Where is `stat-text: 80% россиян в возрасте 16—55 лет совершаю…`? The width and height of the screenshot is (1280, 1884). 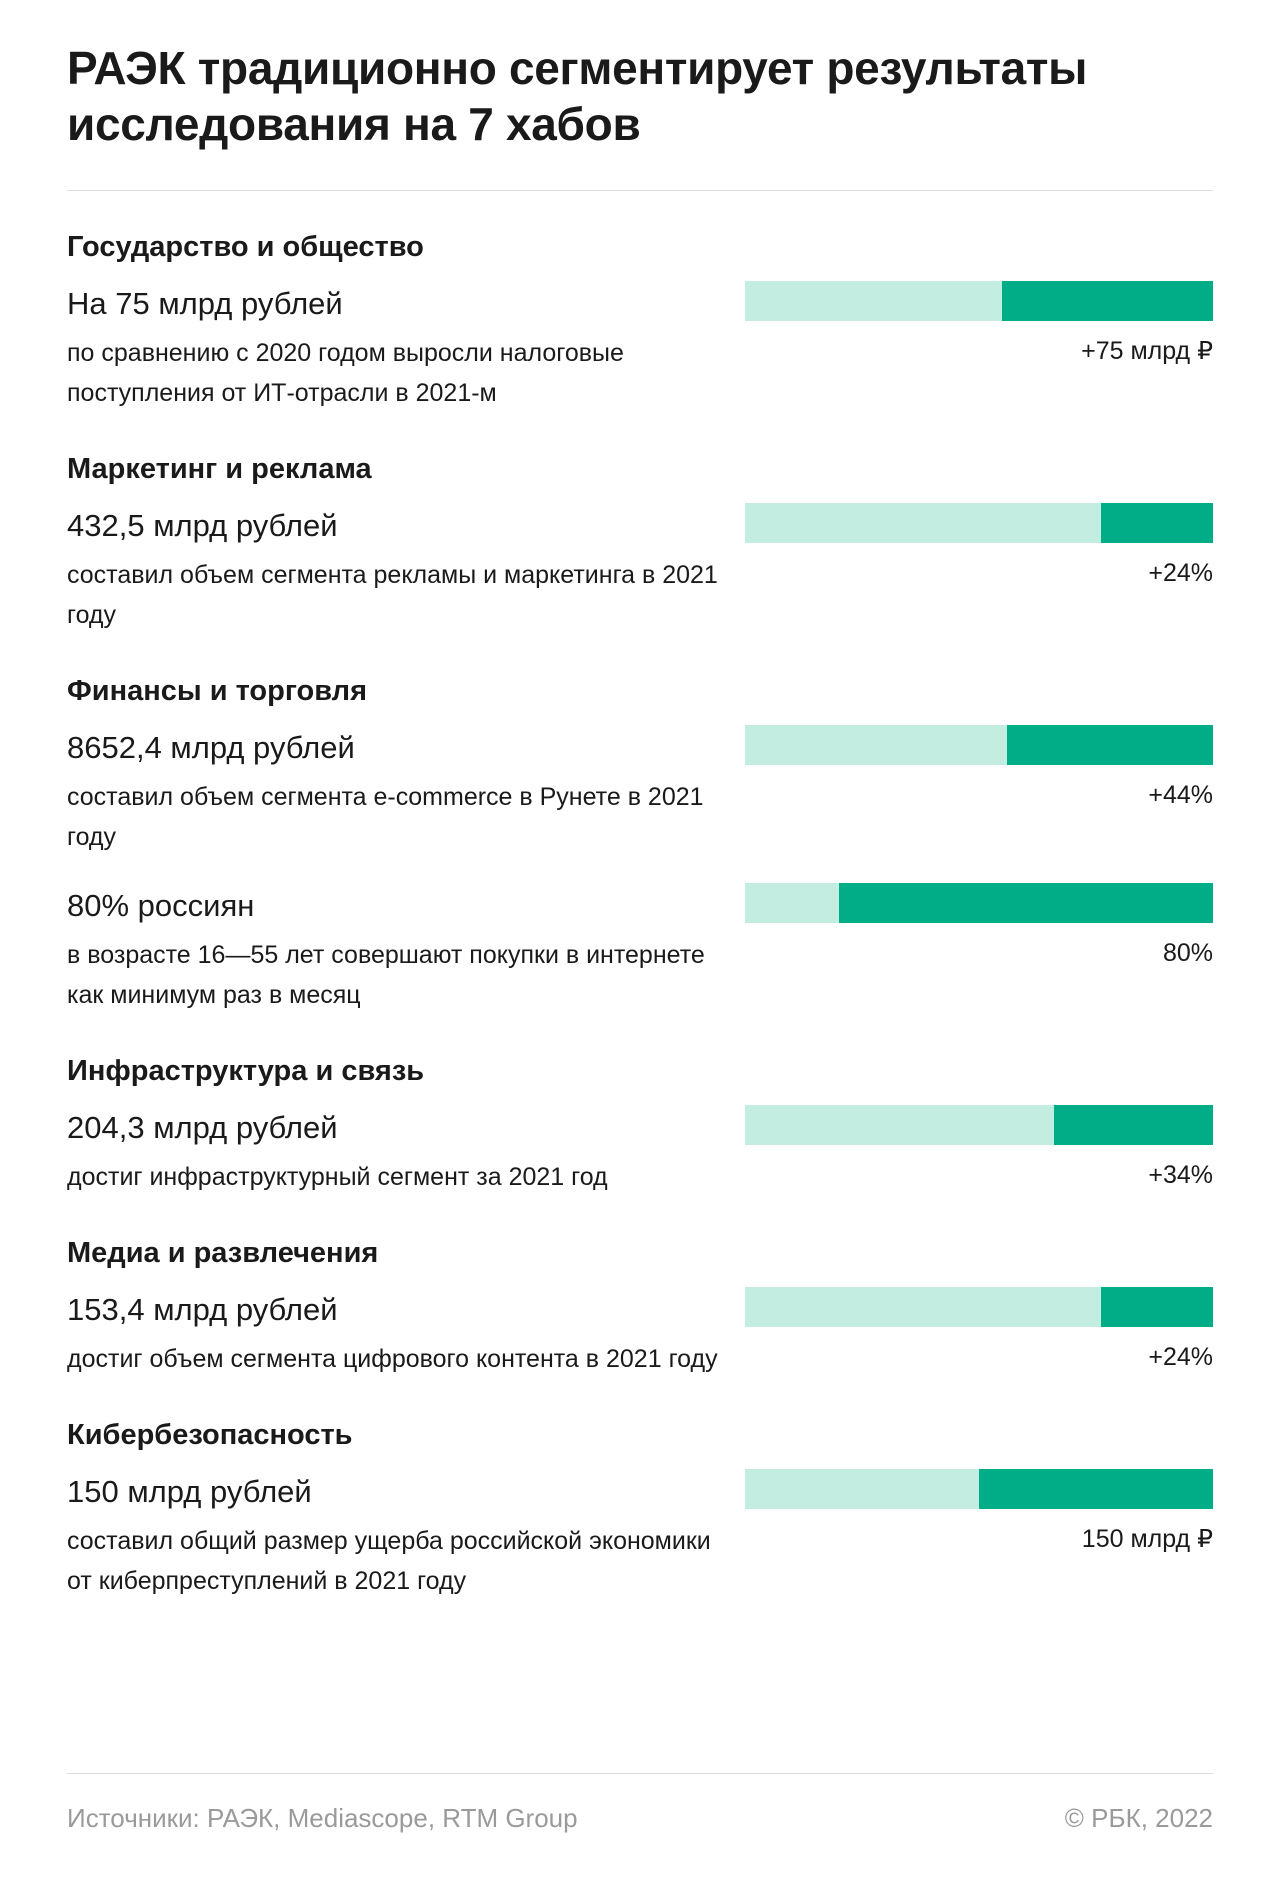 stat-text: 80% россиян в возрасте 16—55 лет совершаю… is located at coordinates (397, 949).